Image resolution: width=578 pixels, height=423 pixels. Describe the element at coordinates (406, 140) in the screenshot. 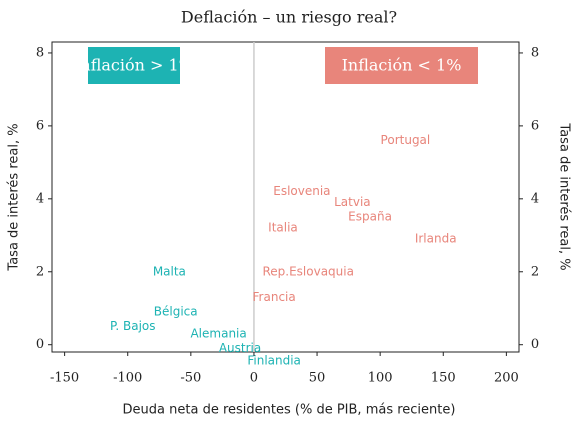

I see `point-label: Portugal` at that location.